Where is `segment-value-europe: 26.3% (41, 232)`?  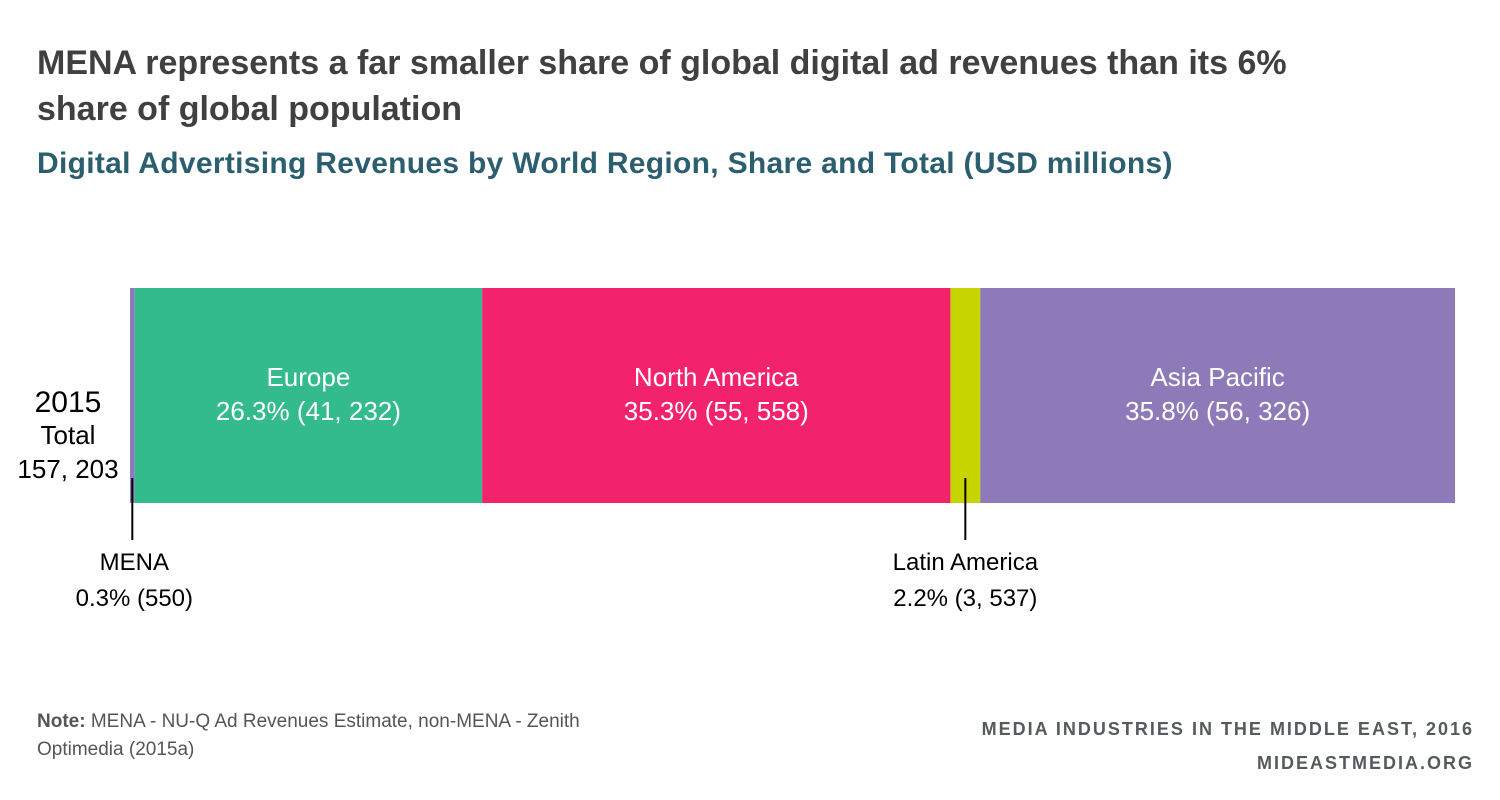 segment-value-europe: 26.3% (41, 232) is located at coordinates (308, 411).